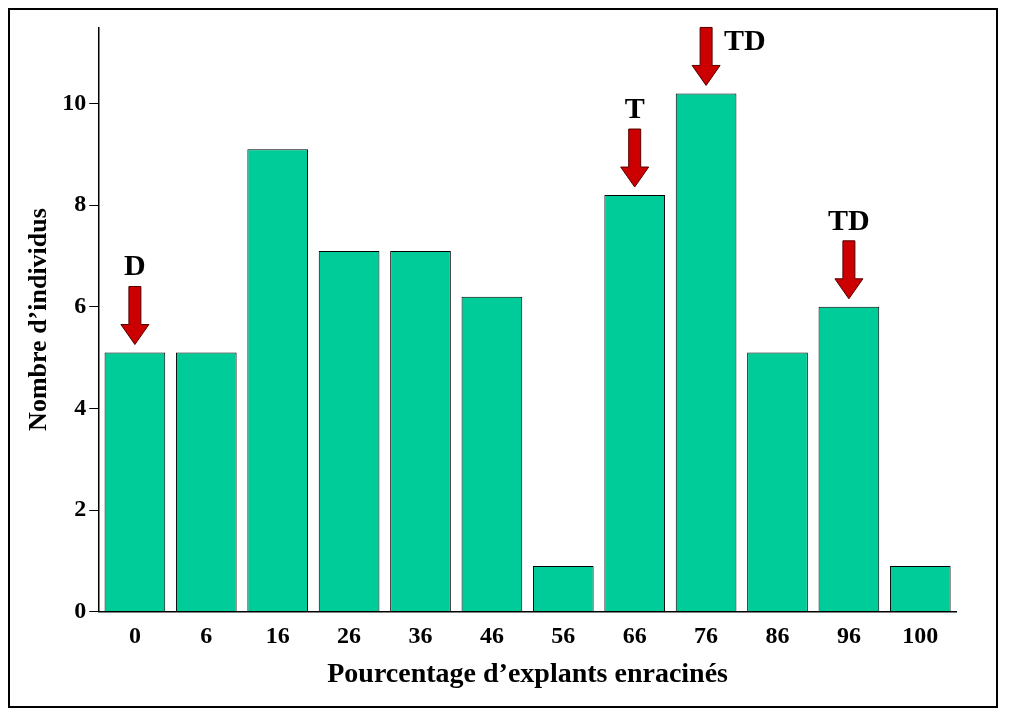  What do you see at coordinates (563, 635) in the screenshot?
I see `x-tick-label: 56` at bounding box center [563, 635].